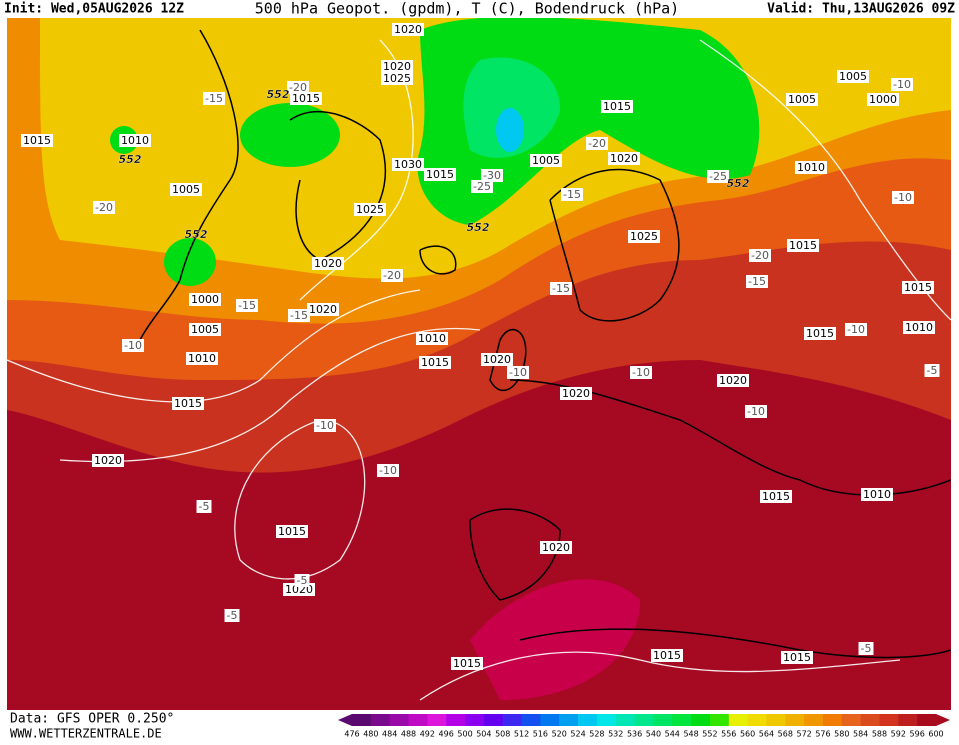 This screenshot has height=745, width=959. I want to click on colorbar-label: 556, so click(728, 734).